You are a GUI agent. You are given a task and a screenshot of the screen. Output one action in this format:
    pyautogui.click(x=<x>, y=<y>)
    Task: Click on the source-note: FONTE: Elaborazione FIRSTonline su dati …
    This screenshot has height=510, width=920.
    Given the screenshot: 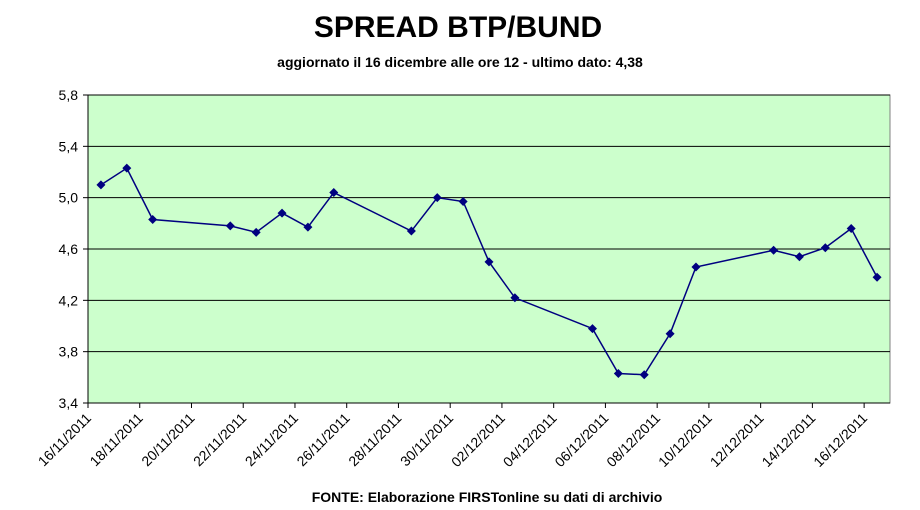 What is the action you would take?
    pyautogui.click(x=487, y=497)
    